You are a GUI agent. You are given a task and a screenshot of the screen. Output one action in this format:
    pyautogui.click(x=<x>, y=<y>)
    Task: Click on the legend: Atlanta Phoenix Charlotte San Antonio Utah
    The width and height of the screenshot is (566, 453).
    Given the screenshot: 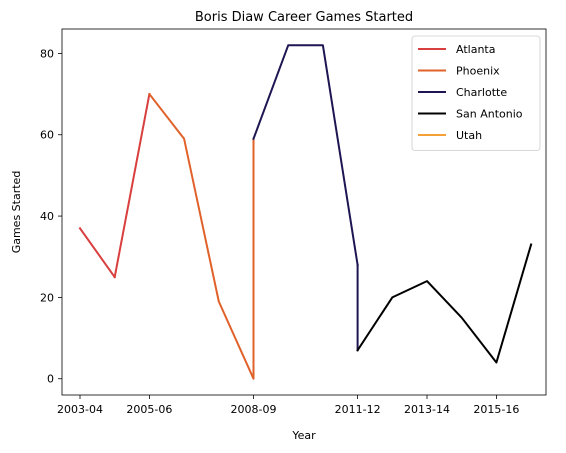 What is the action you would take?
    pyautogui.click(x=476, y=93)
    